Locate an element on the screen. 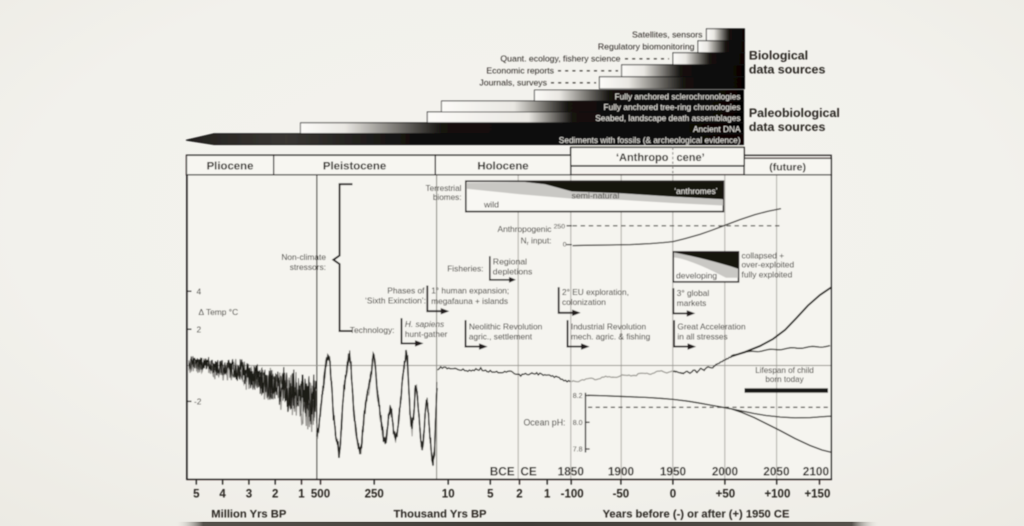 This screenshot has width=1024, height=526. svg-text: Ancient DNA is located at coordinates (717, 129).